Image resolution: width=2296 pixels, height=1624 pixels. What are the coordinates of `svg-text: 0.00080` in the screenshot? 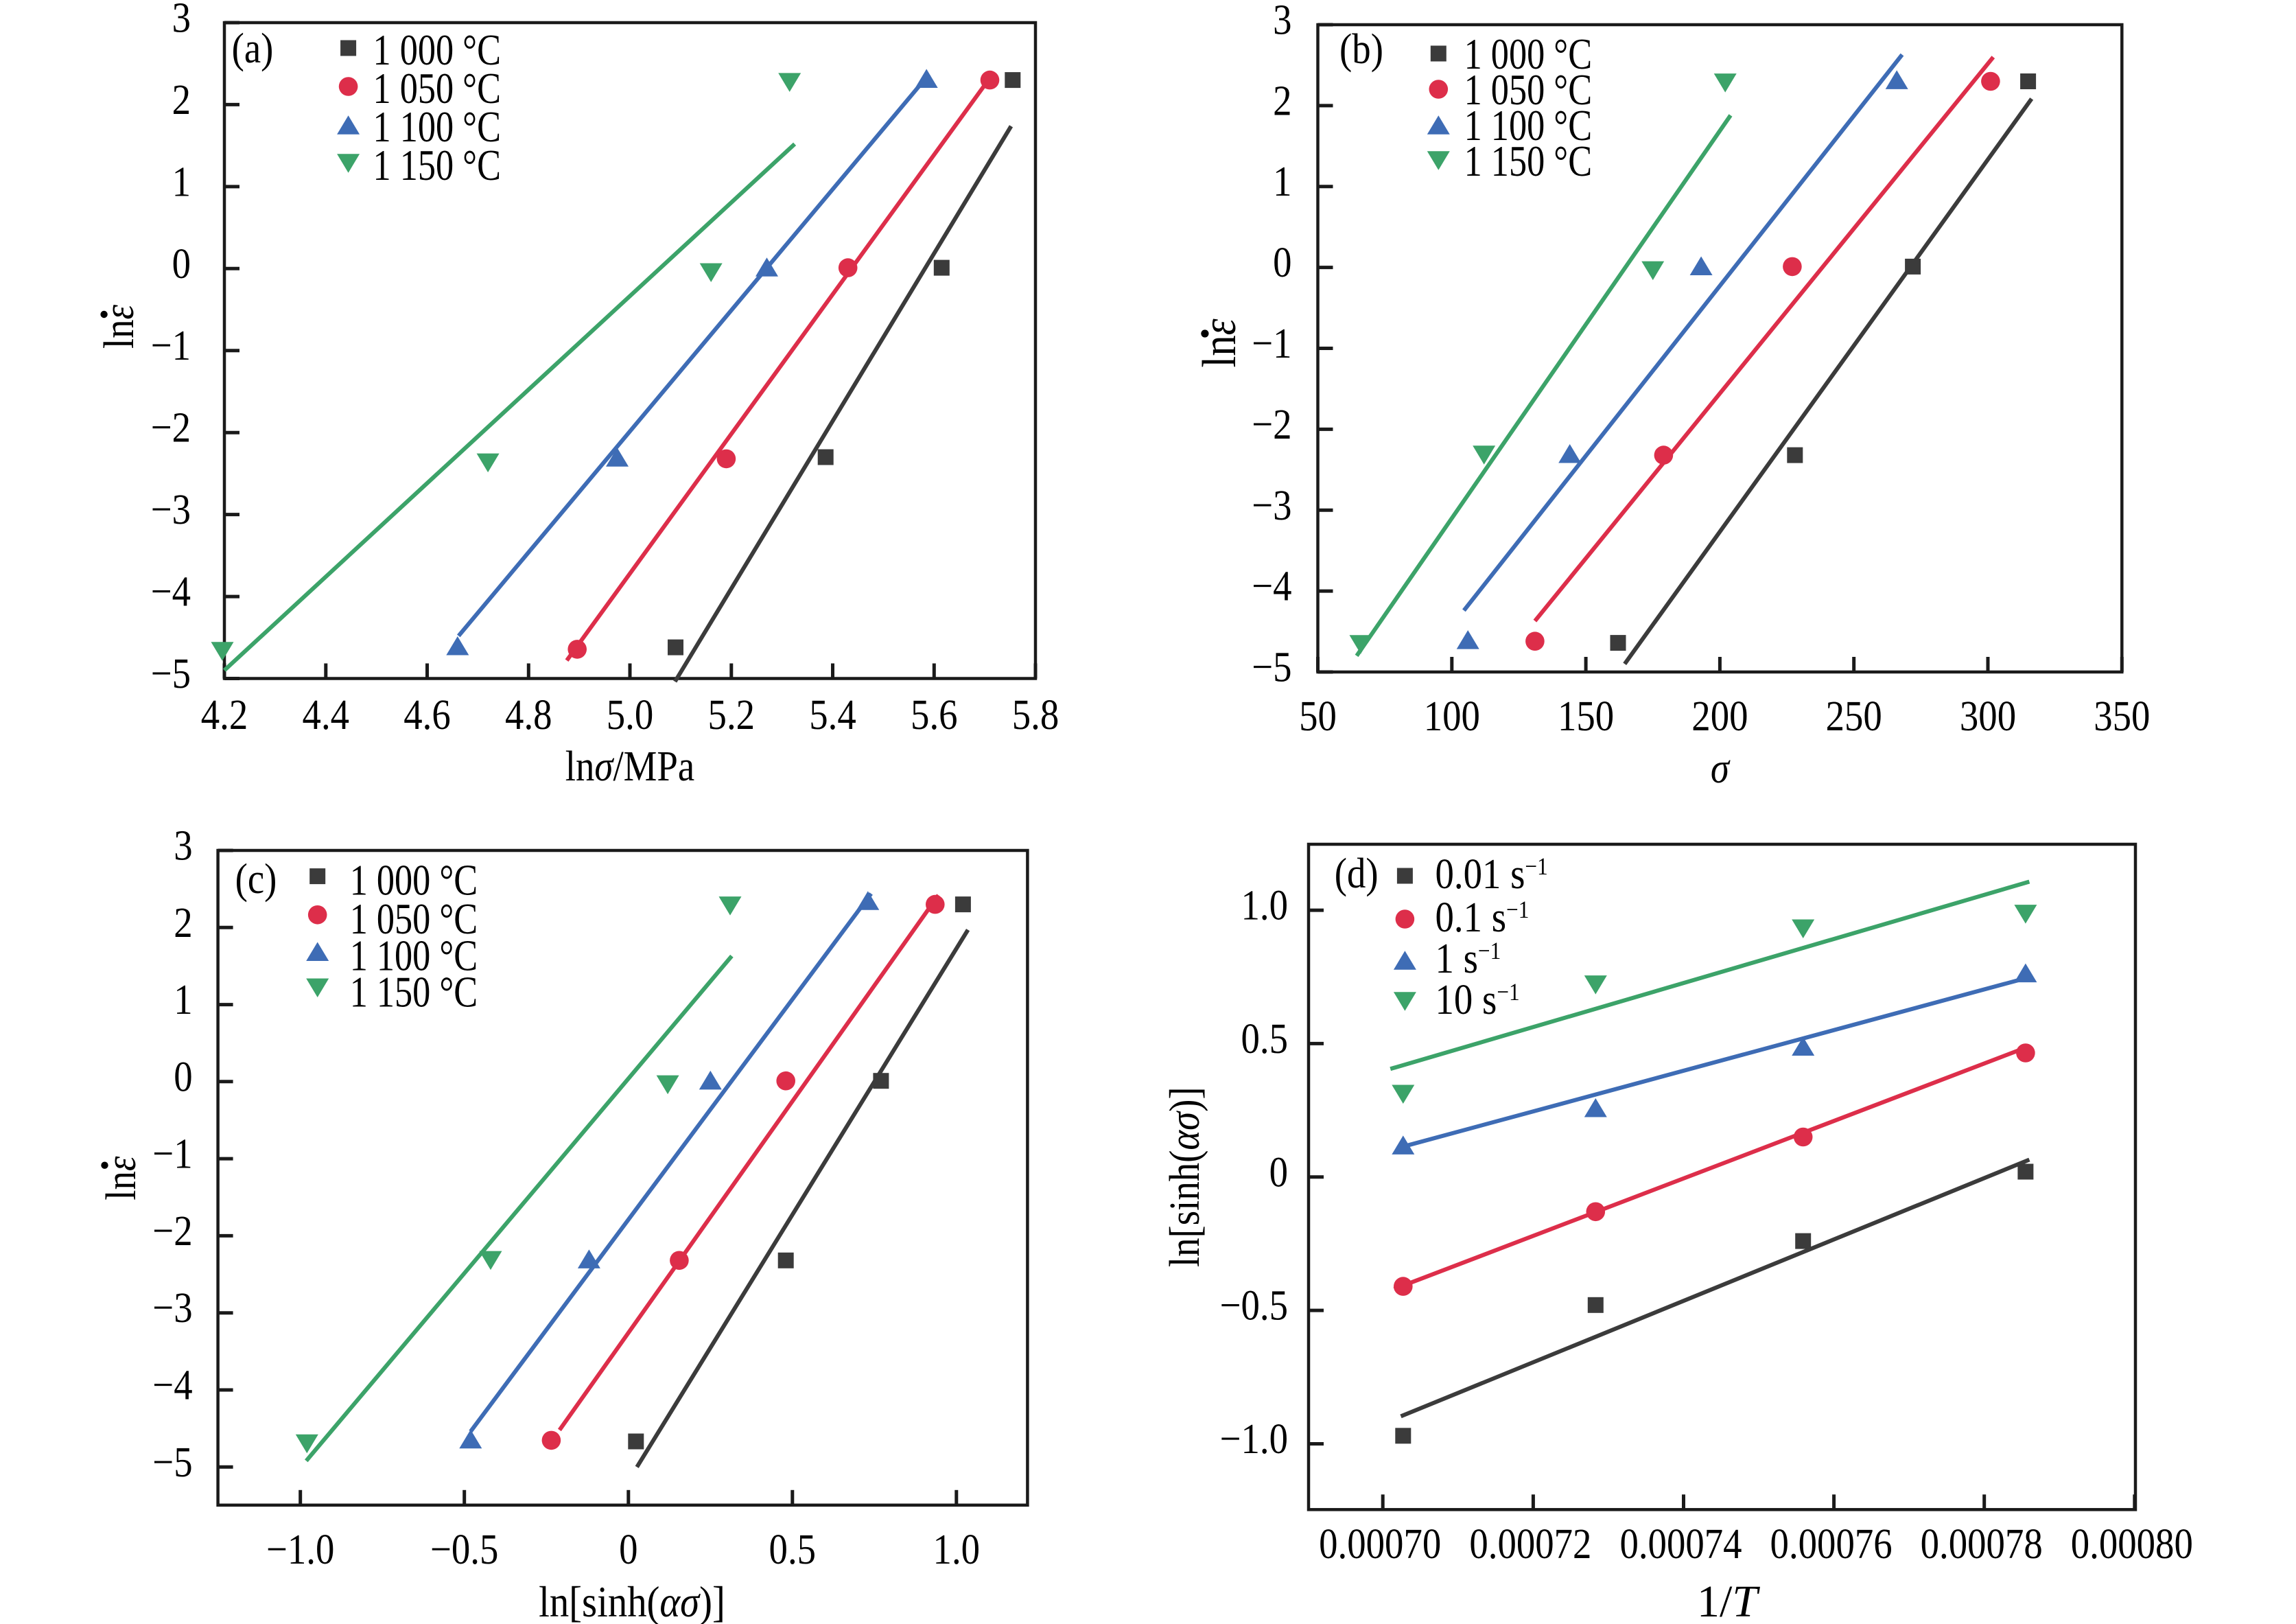 It's located at (2132, 1543).